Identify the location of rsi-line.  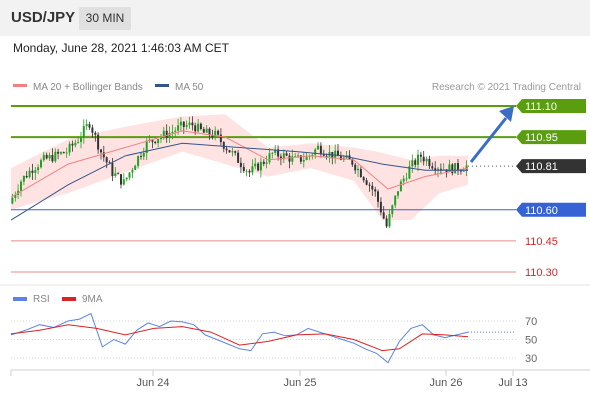
(239, 338).